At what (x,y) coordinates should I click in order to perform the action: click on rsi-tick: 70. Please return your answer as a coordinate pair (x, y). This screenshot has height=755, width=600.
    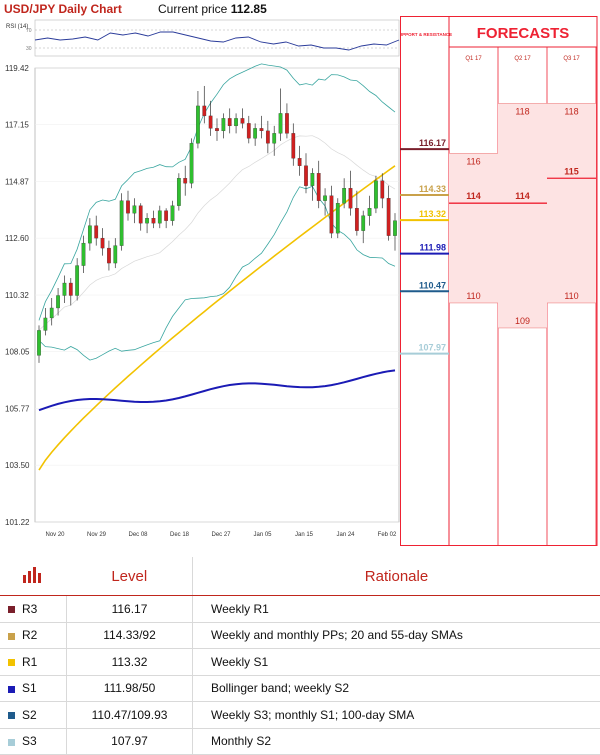
    Looking at the image, I should click on (29, 31).